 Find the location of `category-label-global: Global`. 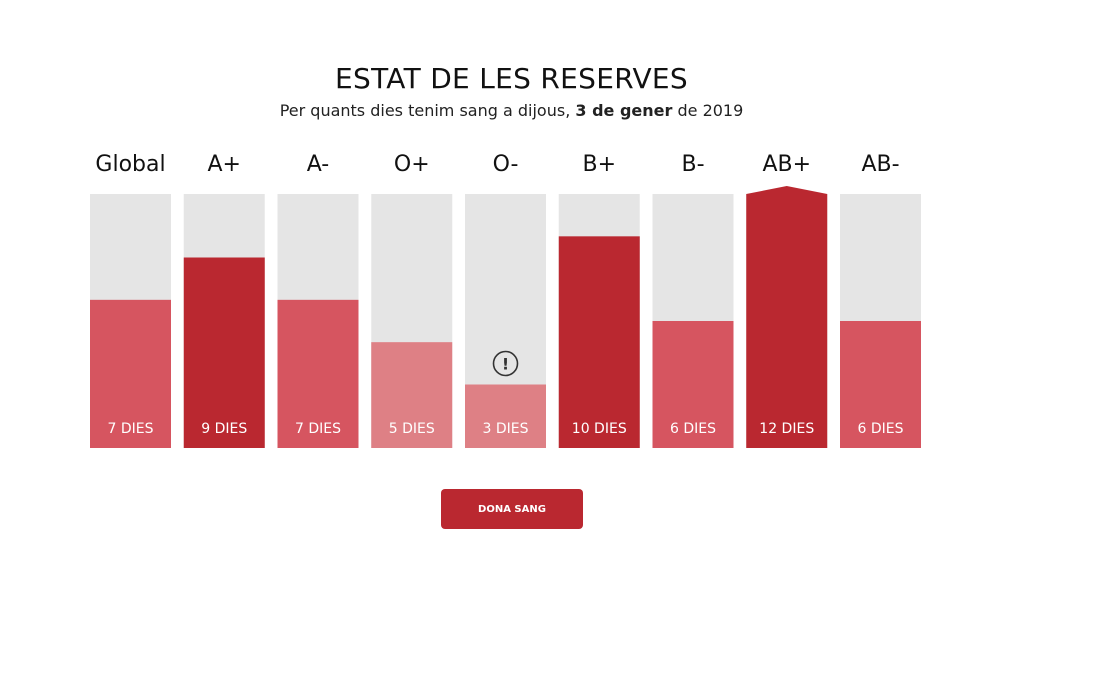

category-label-global: Global is located at coordinates (130, 164).